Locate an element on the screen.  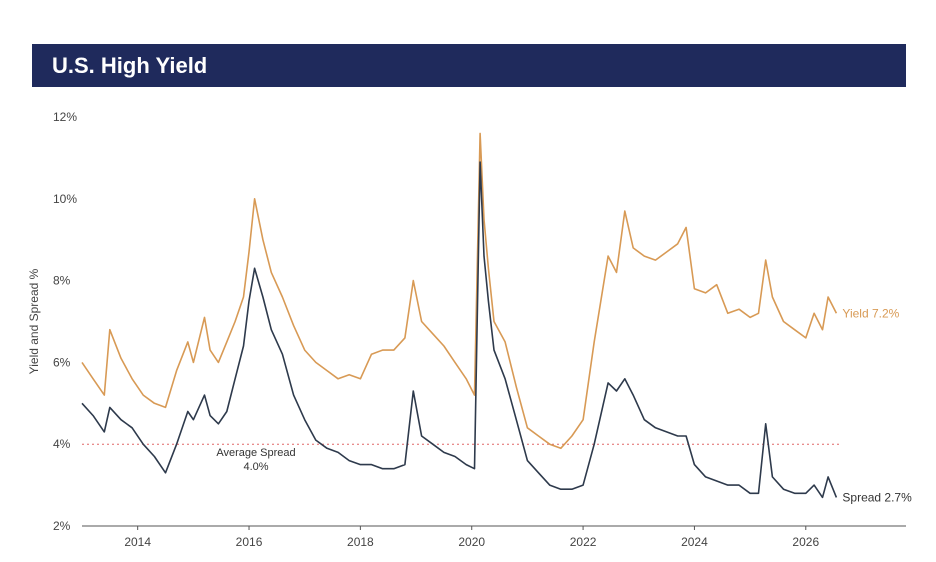
series-labels: Yield 7.2% Spread 2.7% is located at coordinates (877, 405).